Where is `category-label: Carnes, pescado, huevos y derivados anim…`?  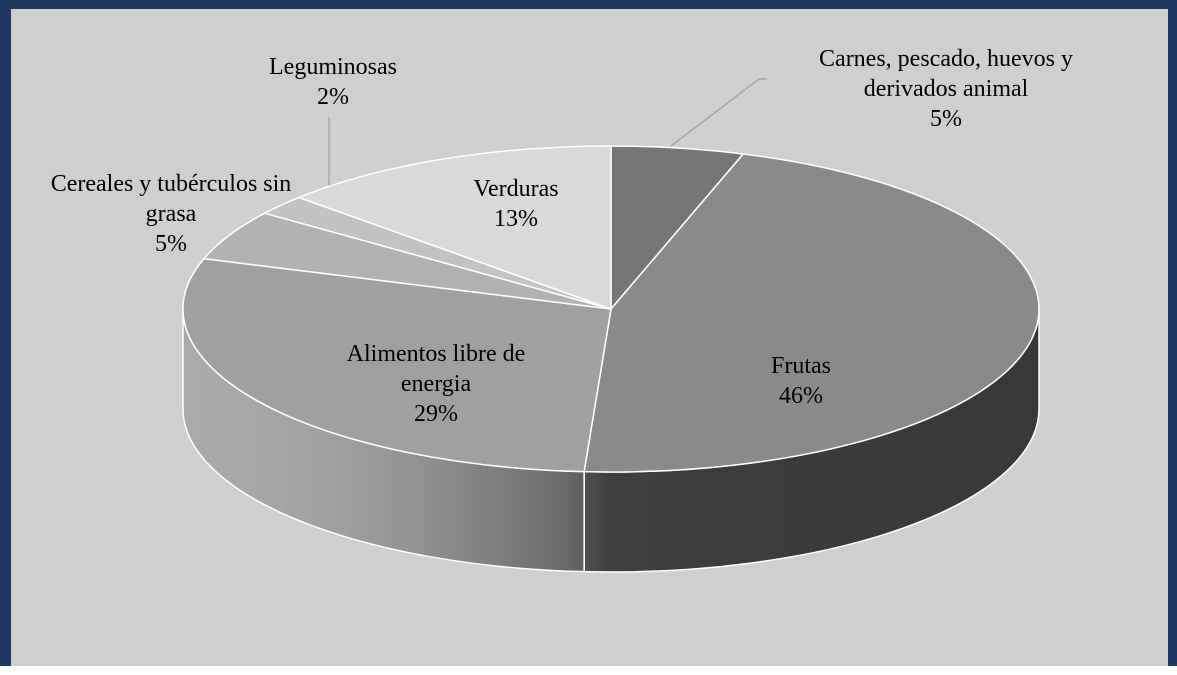
category-label: Carnes, pescado, huevos y derivados anim… is located at coordinates (946, 74).